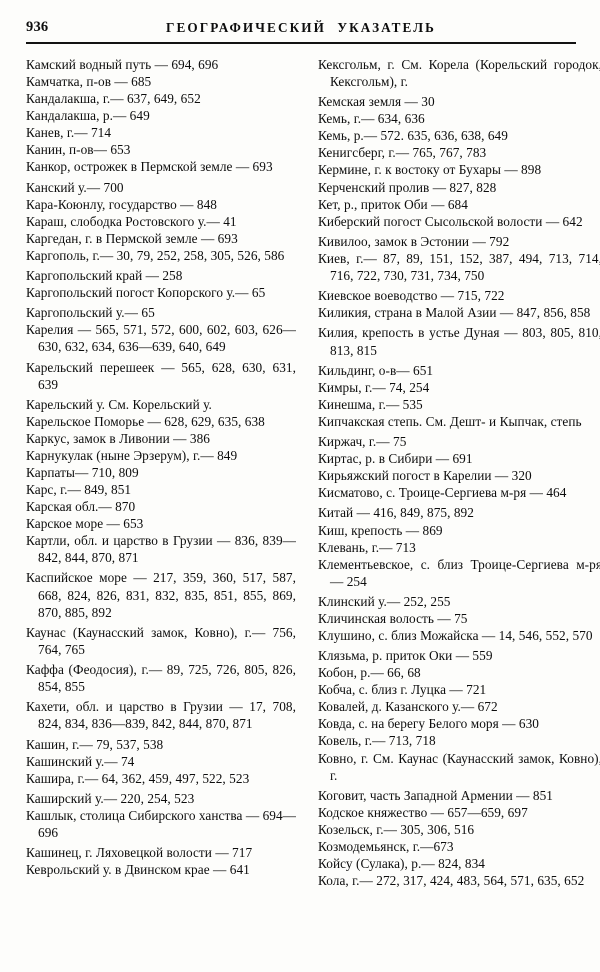  I want to click on index-entry: Канев, г.— 714, so click(69, 133).